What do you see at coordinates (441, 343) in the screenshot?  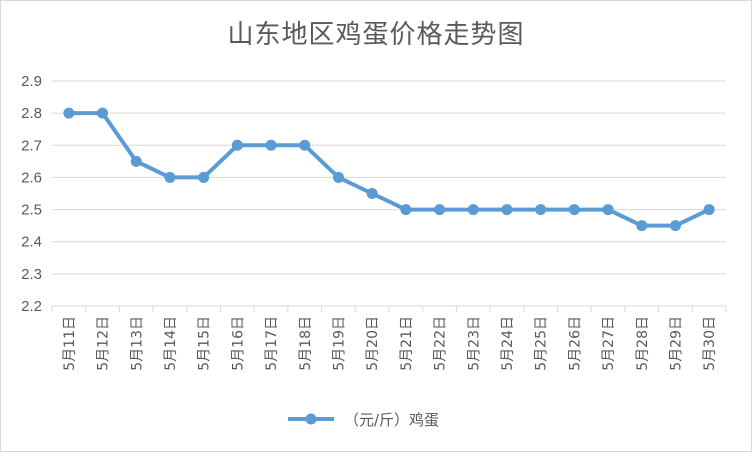 I see `x-tick-label: 5月22日` at bounding box center [441, 343].